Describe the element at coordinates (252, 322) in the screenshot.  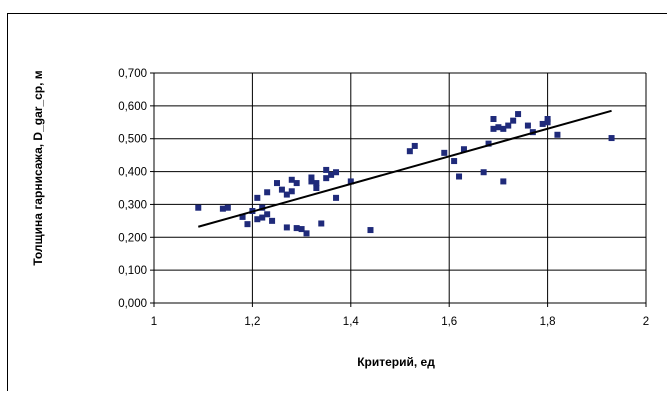
I see `x-tick-label: 1,2` at that location.